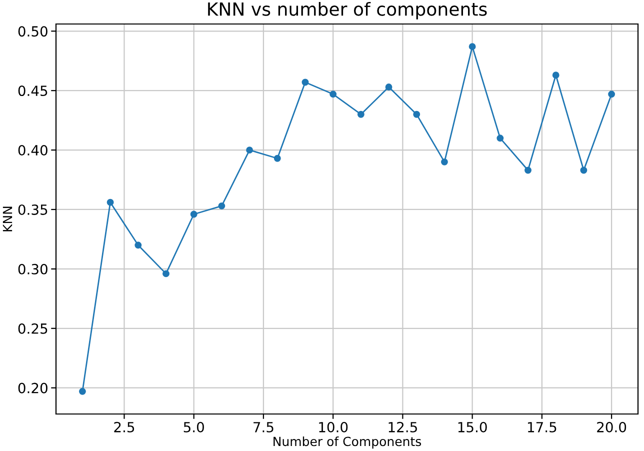 The image size is (644, 451). What do you see at coordinates (33, 31) in the screenshot?
I see `y-tick-label: 0.50` at bounding box center [33, 31].